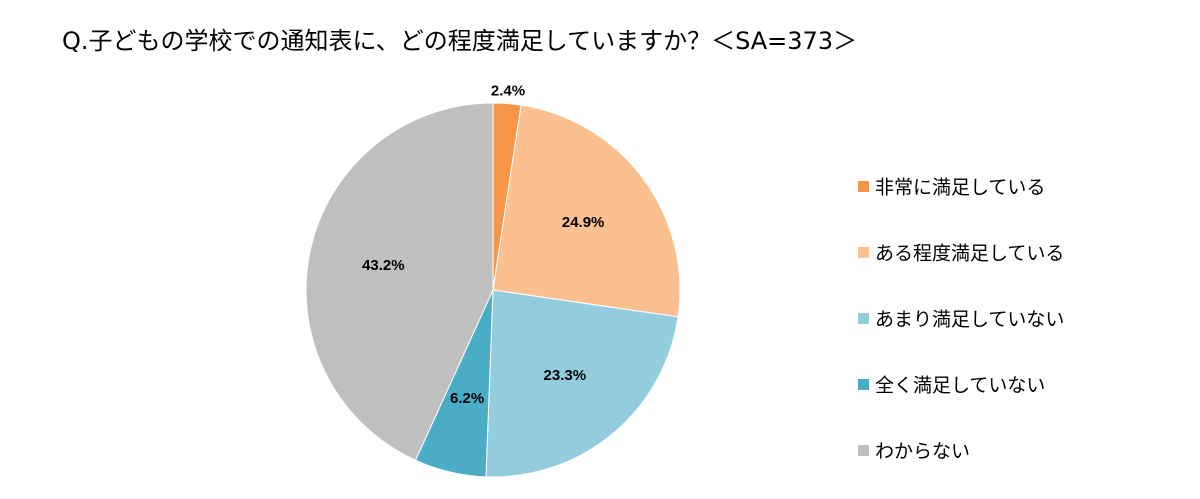 The image size is (1200, 499). Describe the element at coordinates (969, 320) in the screenshot. I see `legend-label: あまり満足していない` at that location.